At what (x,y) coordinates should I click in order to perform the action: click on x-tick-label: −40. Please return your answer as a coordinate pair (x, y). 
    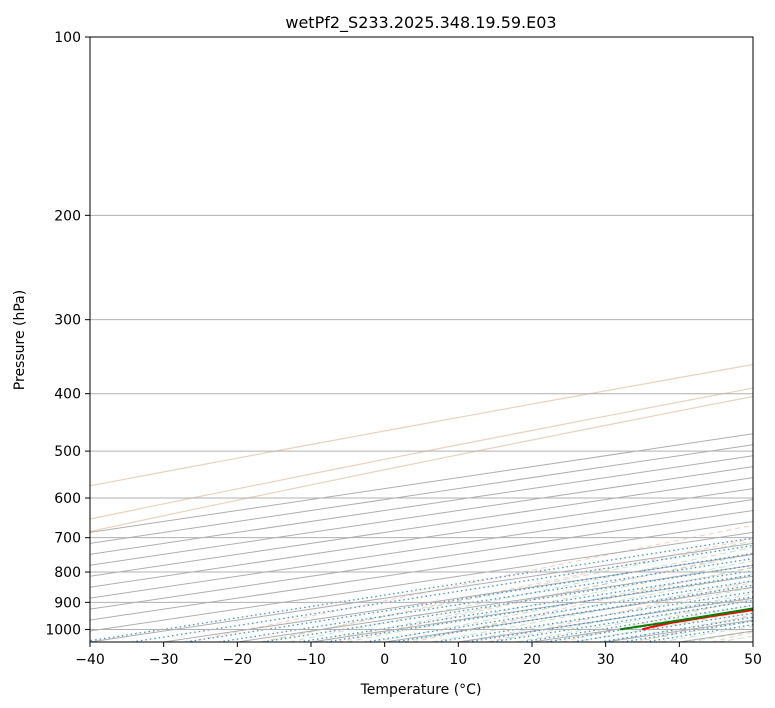
    Looking at the image, I should click on (90, 660).